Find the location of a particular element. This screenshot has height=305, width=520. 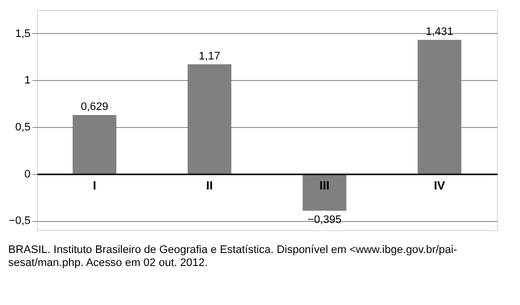

x-tick-label: III is located at coordinates (324, 185).